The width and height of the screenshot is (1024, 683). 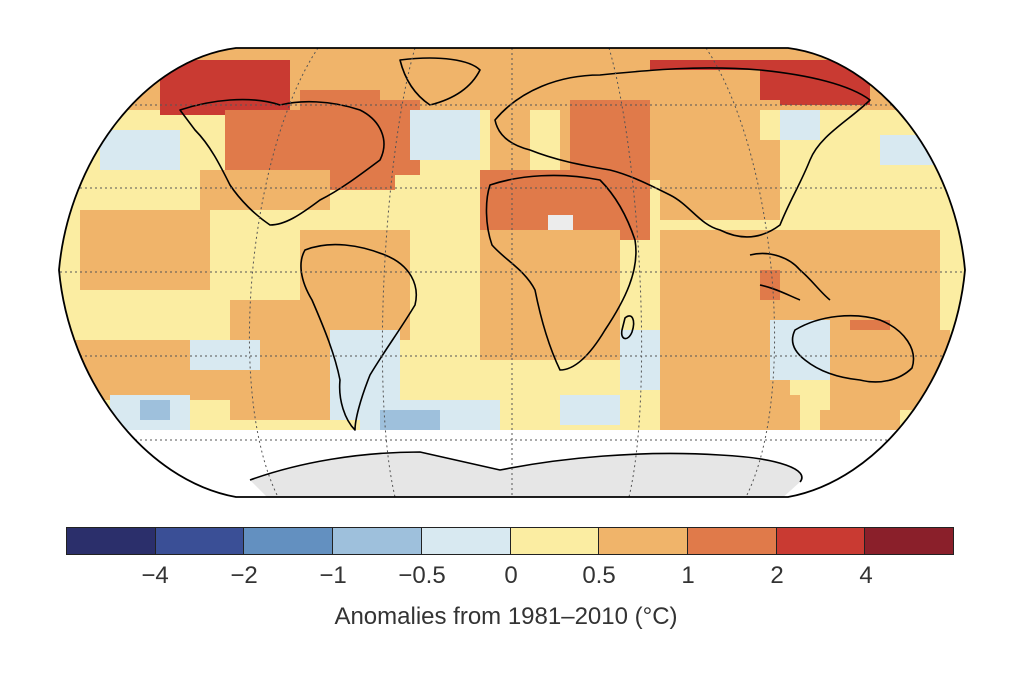 What do you see at coordinates (688, 575) in the screenshot?
I see `colorbar-tick-label: 1` at bounding box center [688, 575].